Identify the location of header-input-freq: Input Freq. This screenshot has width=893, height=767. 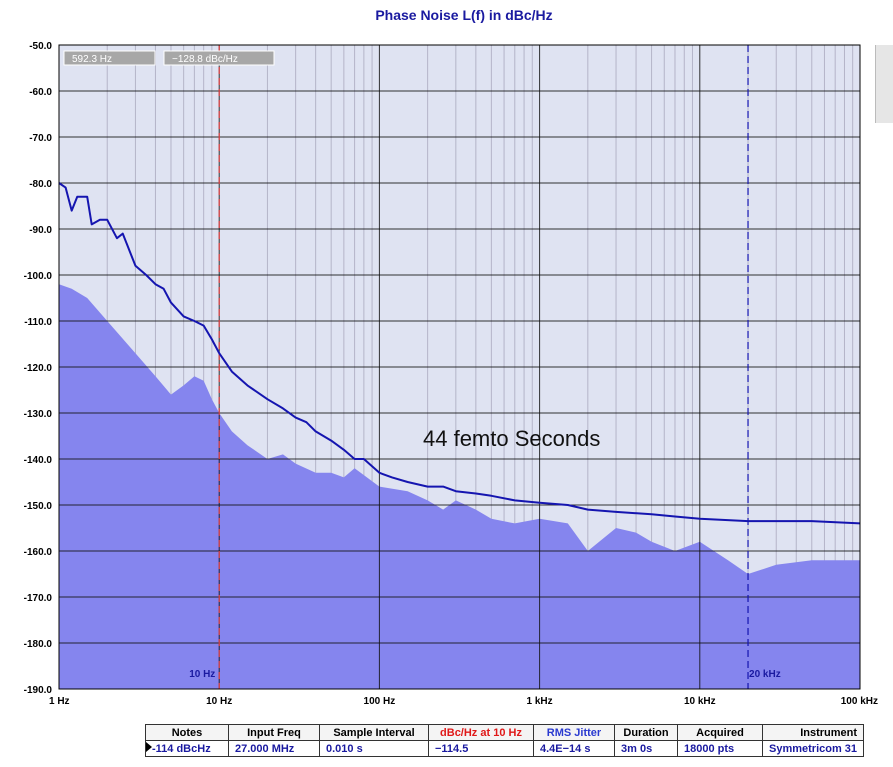
(274, 732).